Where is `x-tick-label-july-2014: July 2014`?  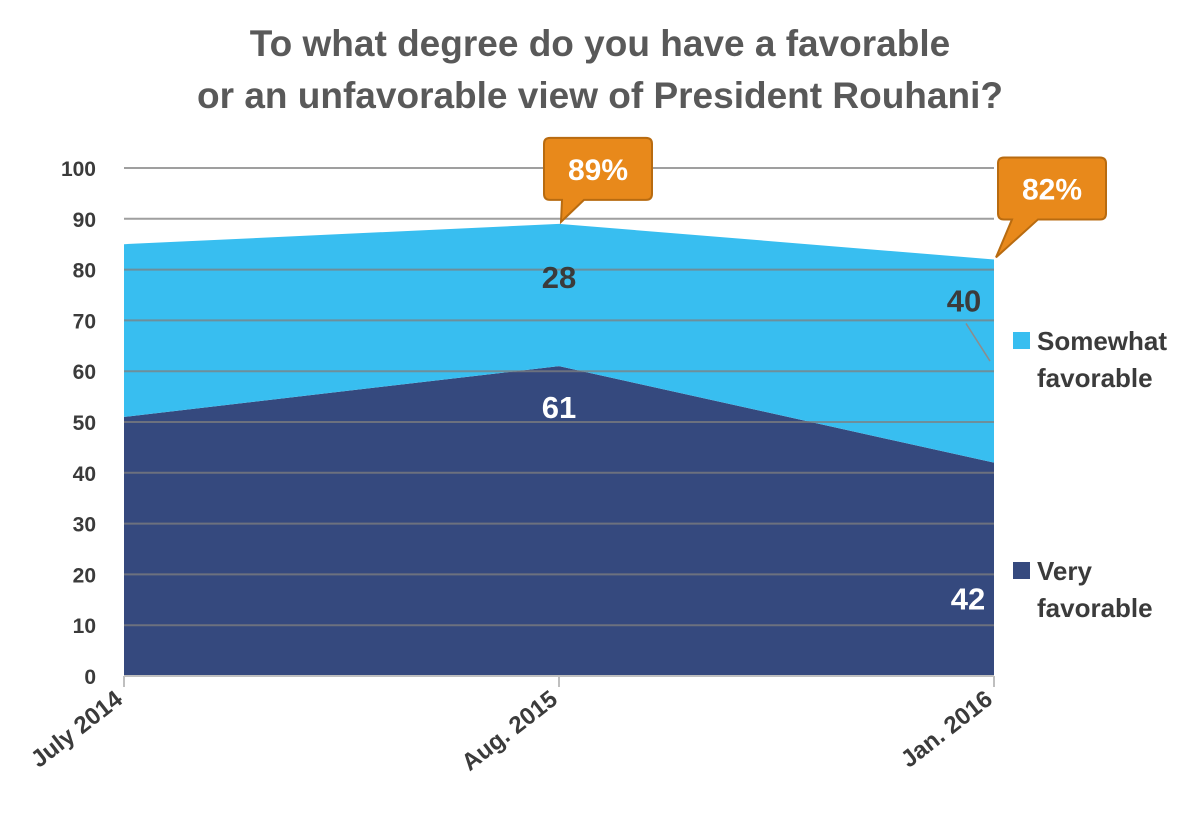 x-tick-label-july-2014: July 2014 is located at coordinates (77, 729).